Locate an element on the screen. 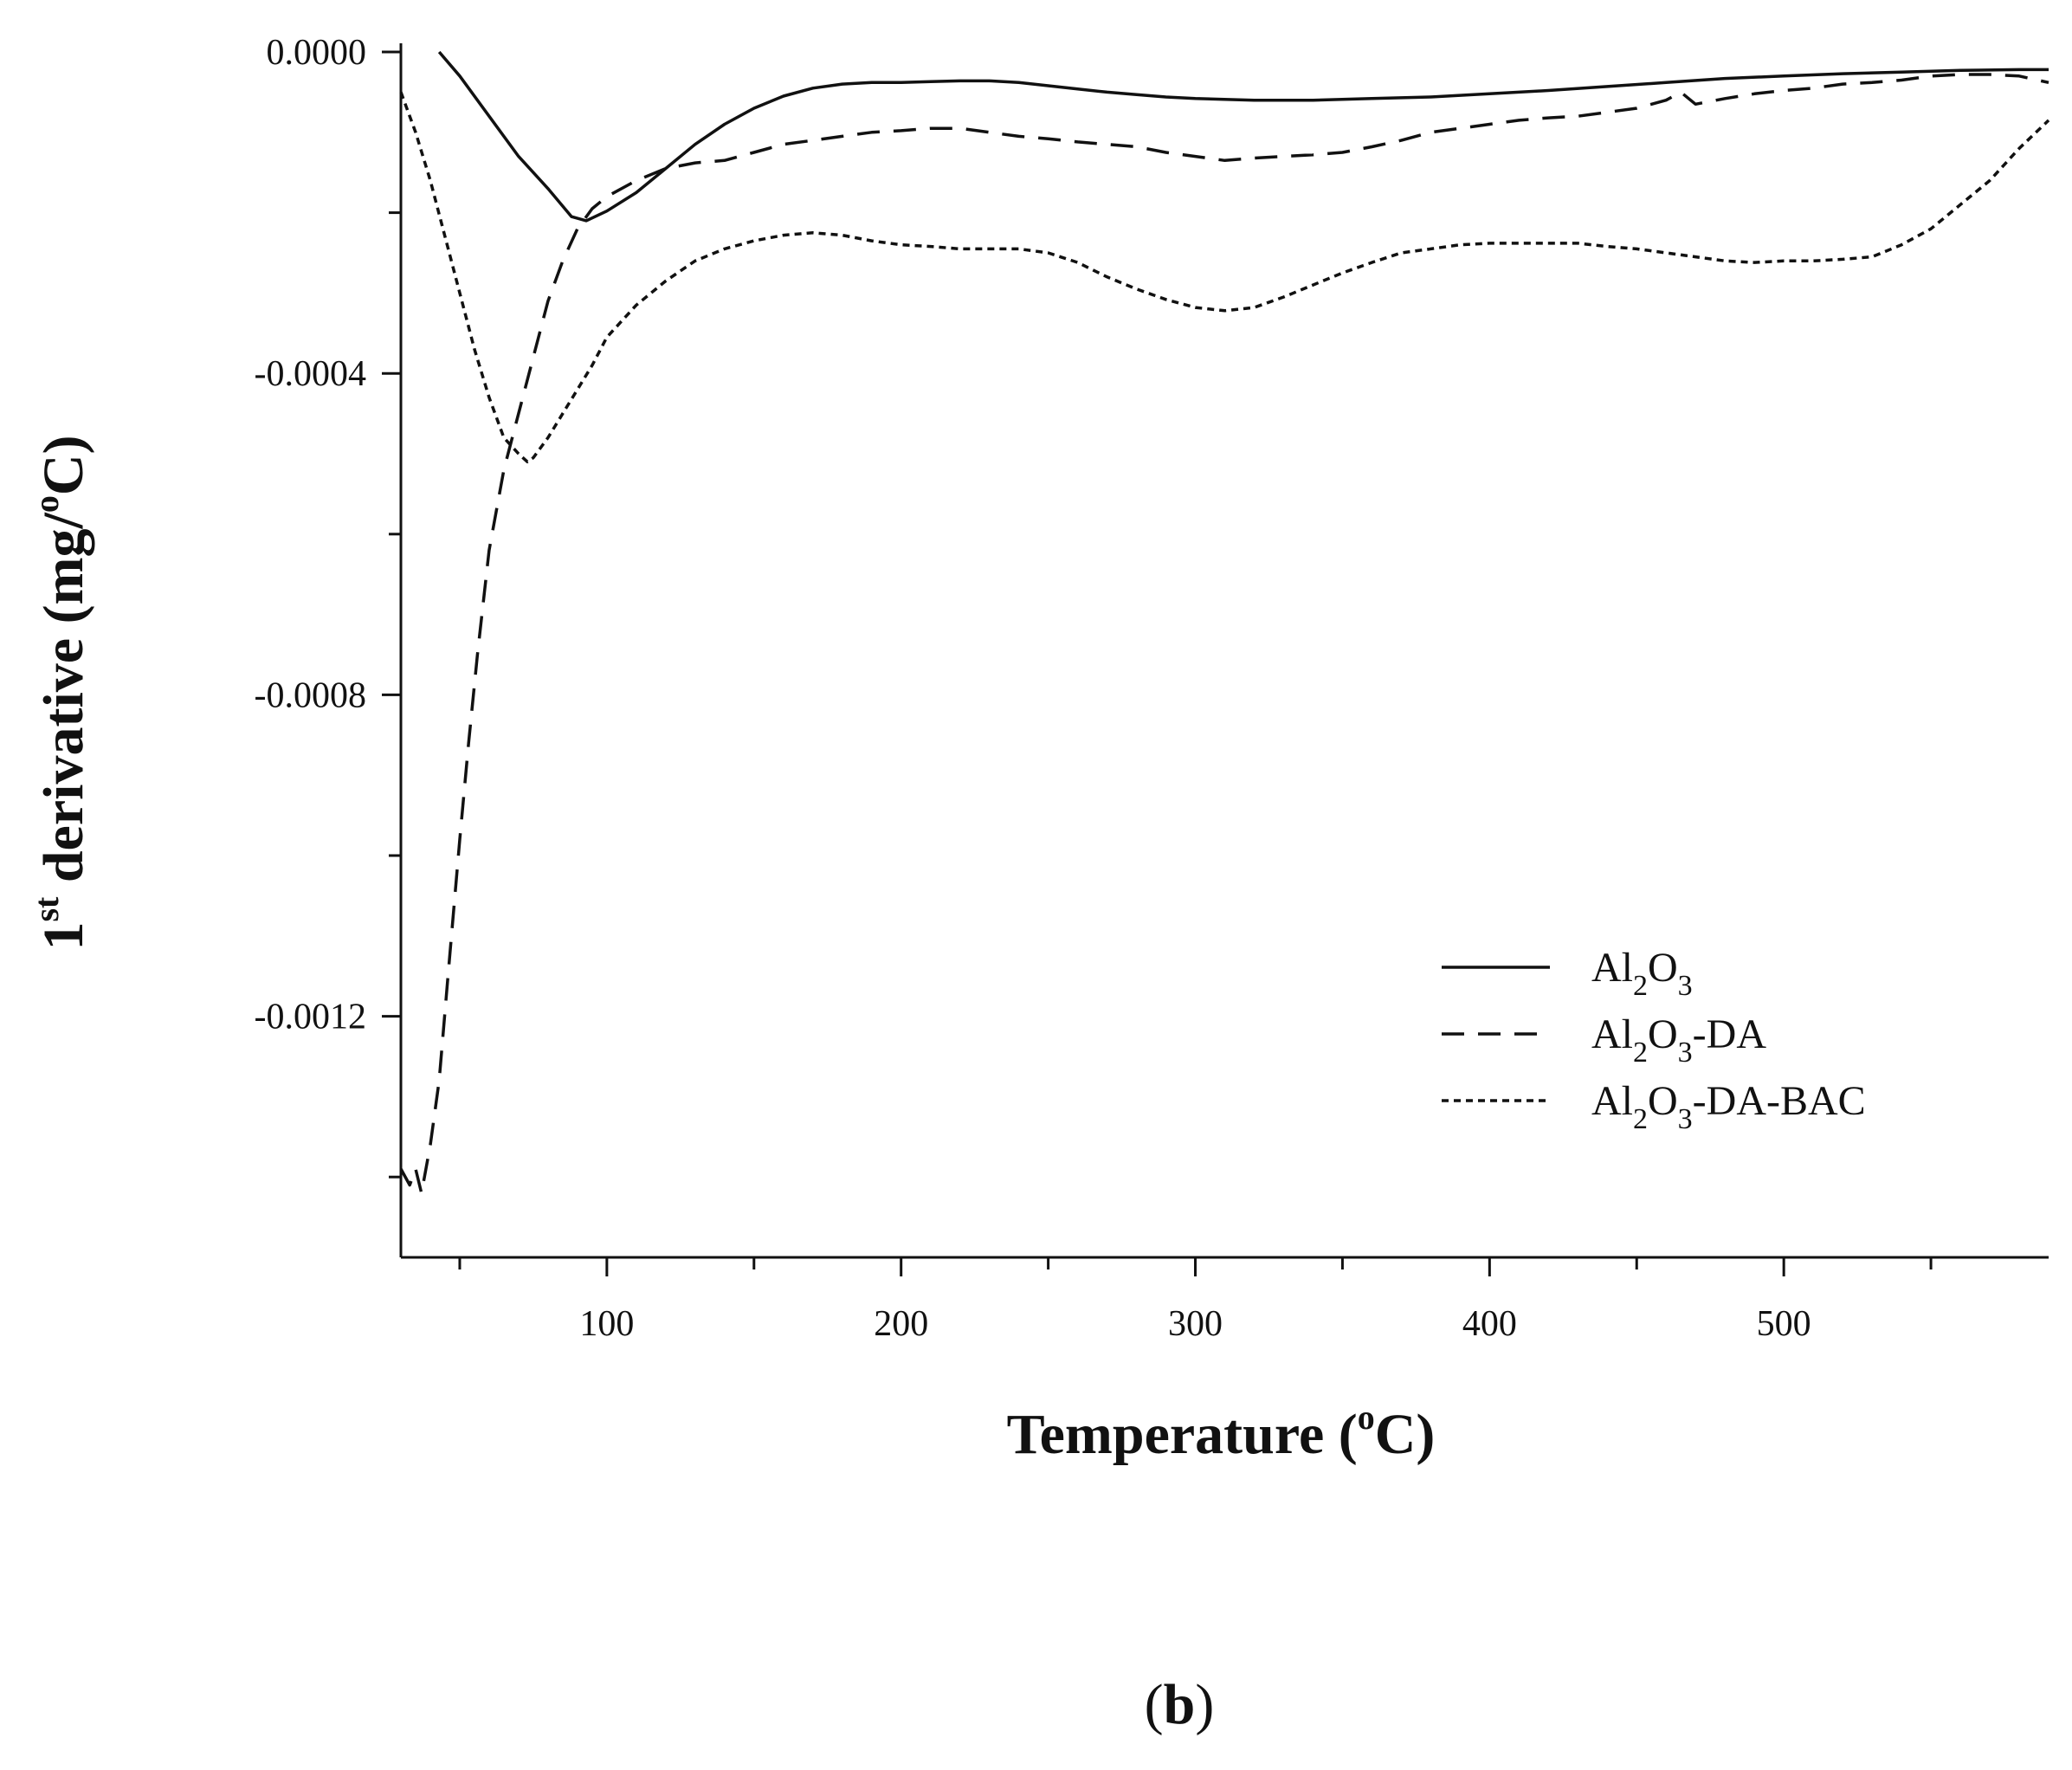 The height and width of the screenshot is (1770, 2072). x-tick-label: 100 is located at coordinates (606, 1324).